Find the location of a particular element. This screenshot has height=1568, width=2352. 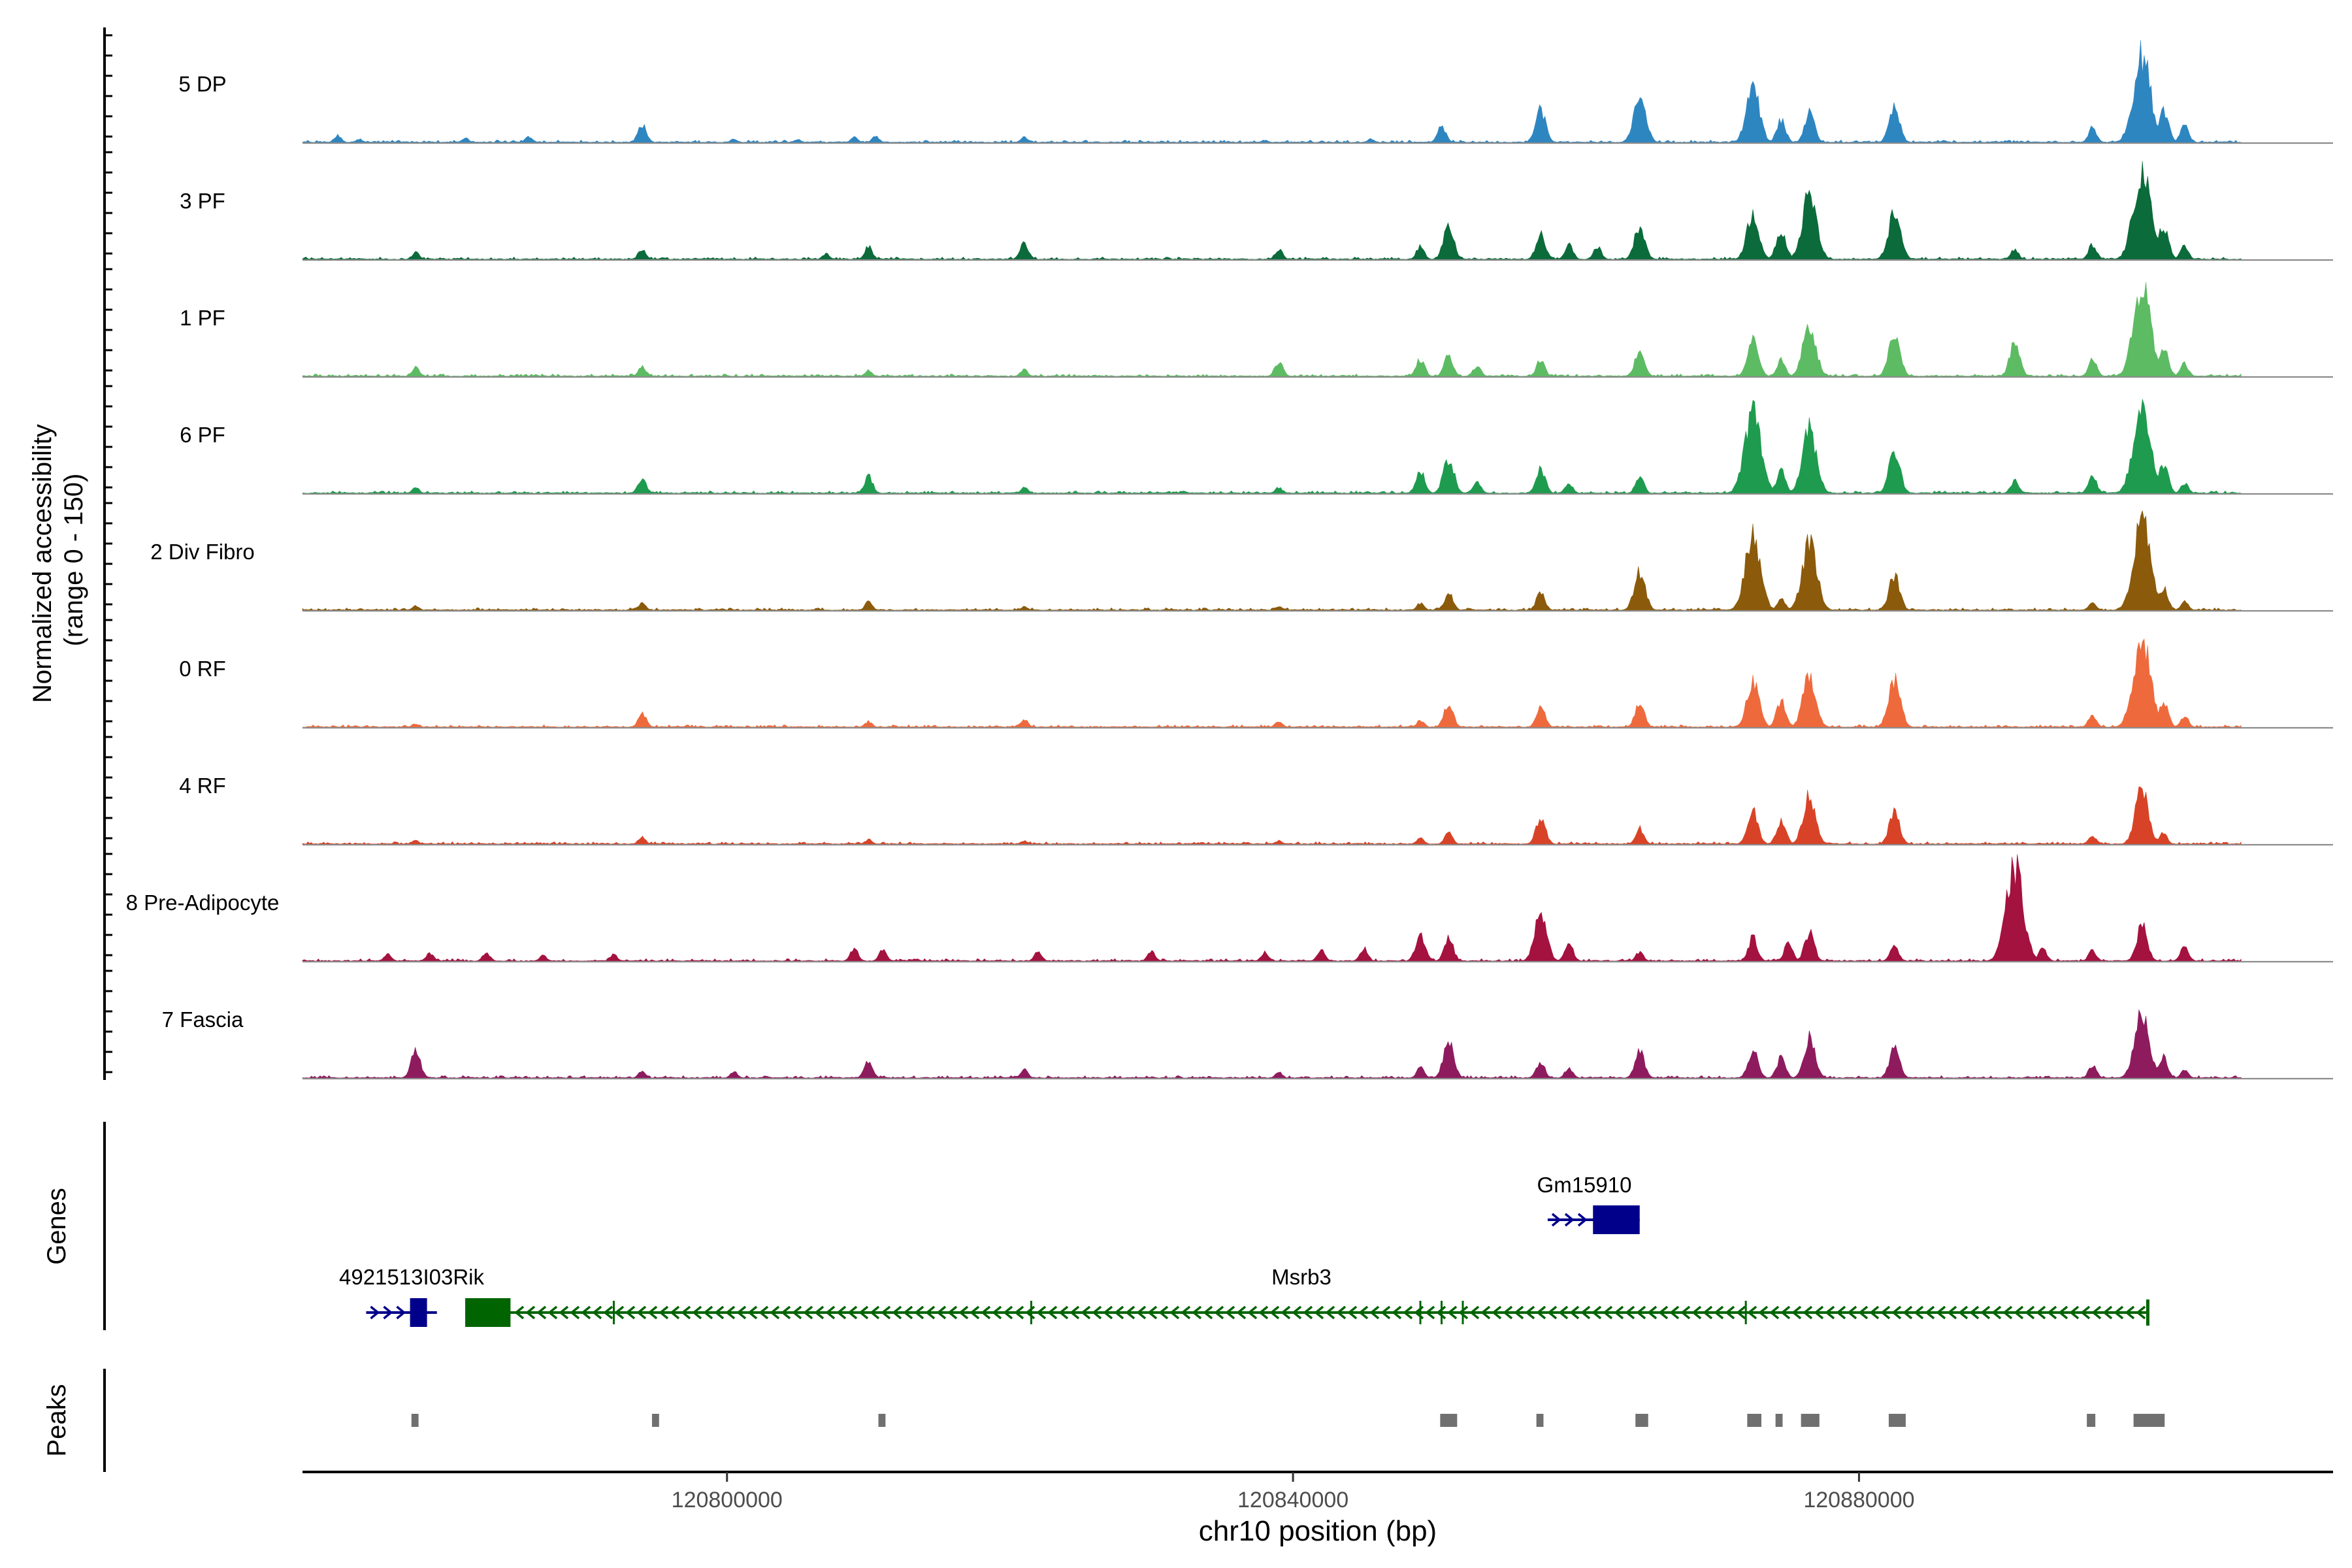

peak-intervals is located at coordinates (1288, 1420).